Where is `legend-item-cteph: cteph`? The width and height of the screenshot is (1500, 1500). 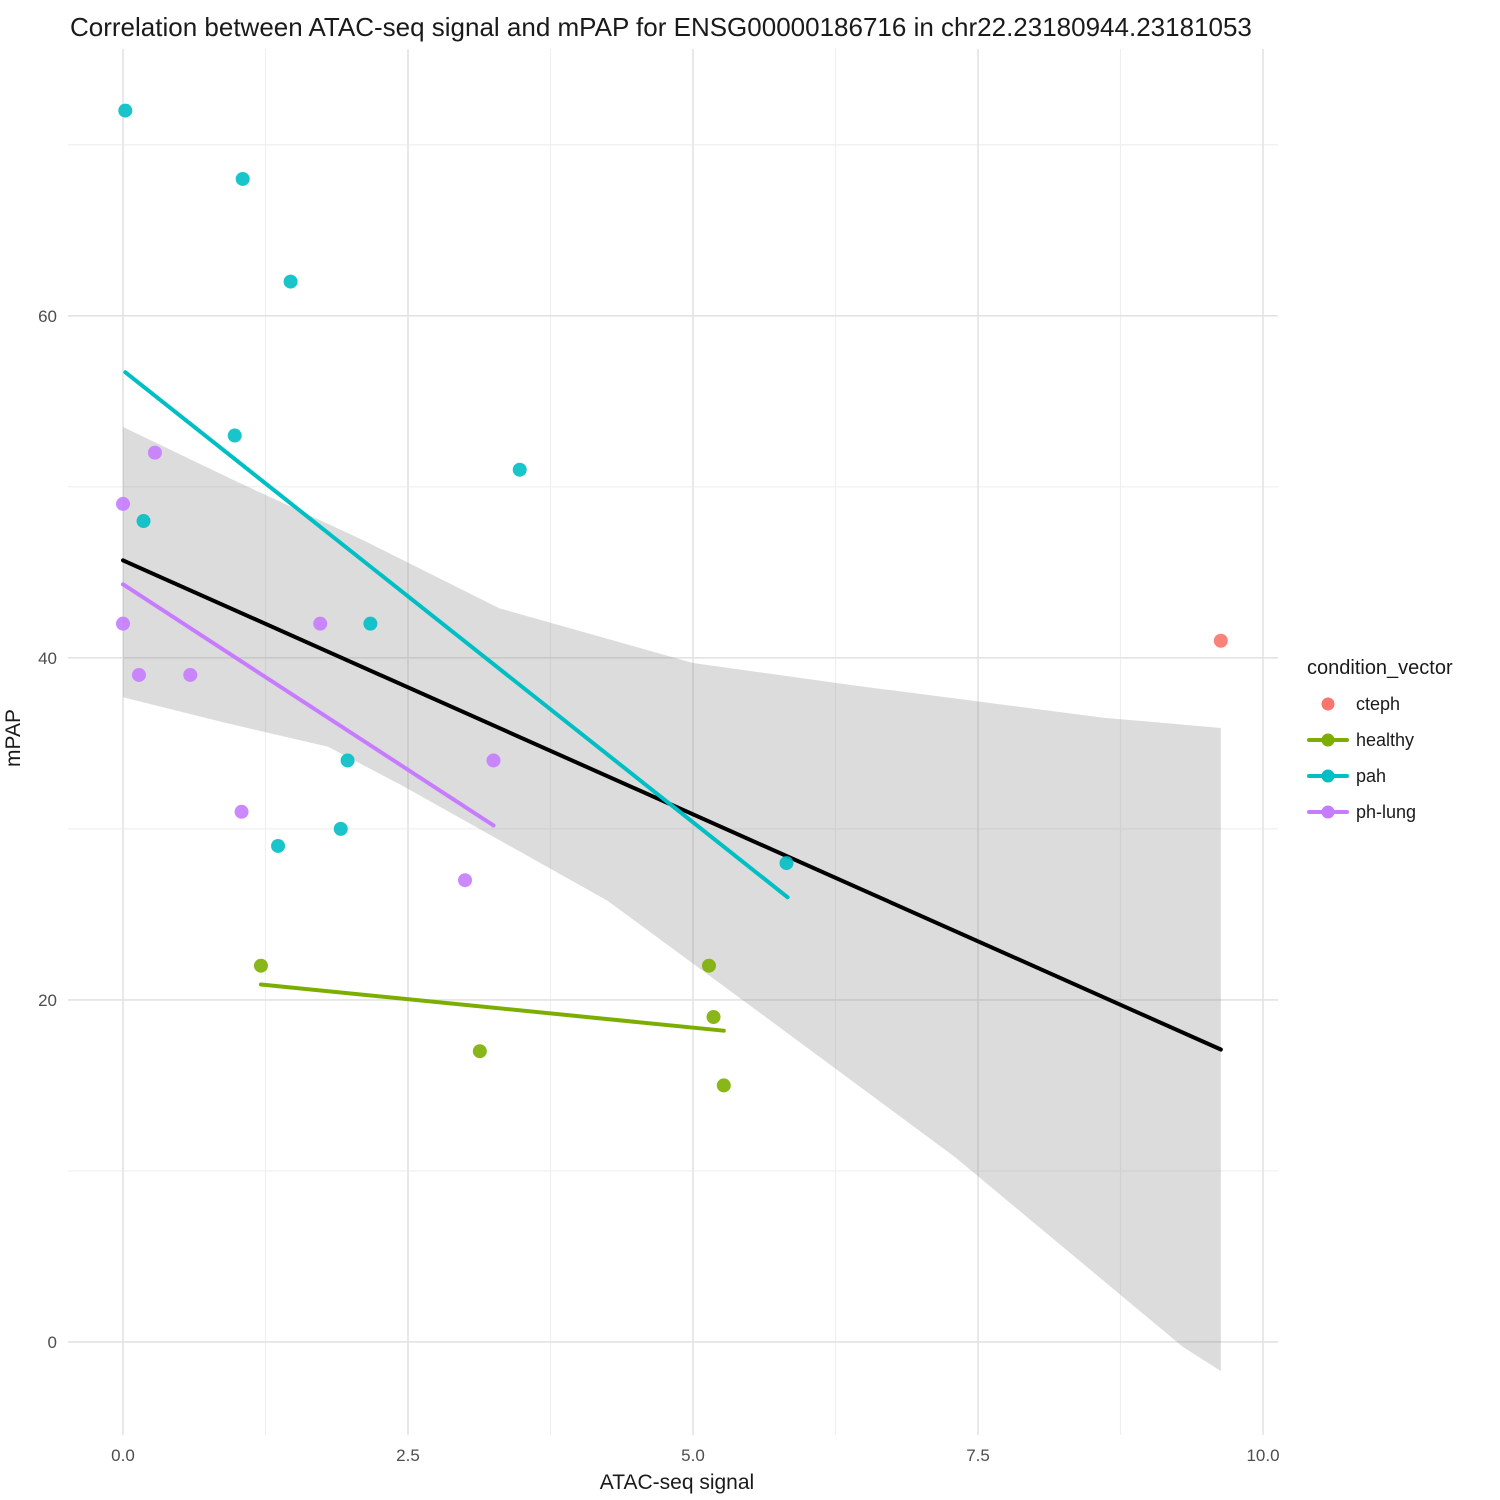 legend-item-cteph: cteph is located at coordinates (1360, 704).